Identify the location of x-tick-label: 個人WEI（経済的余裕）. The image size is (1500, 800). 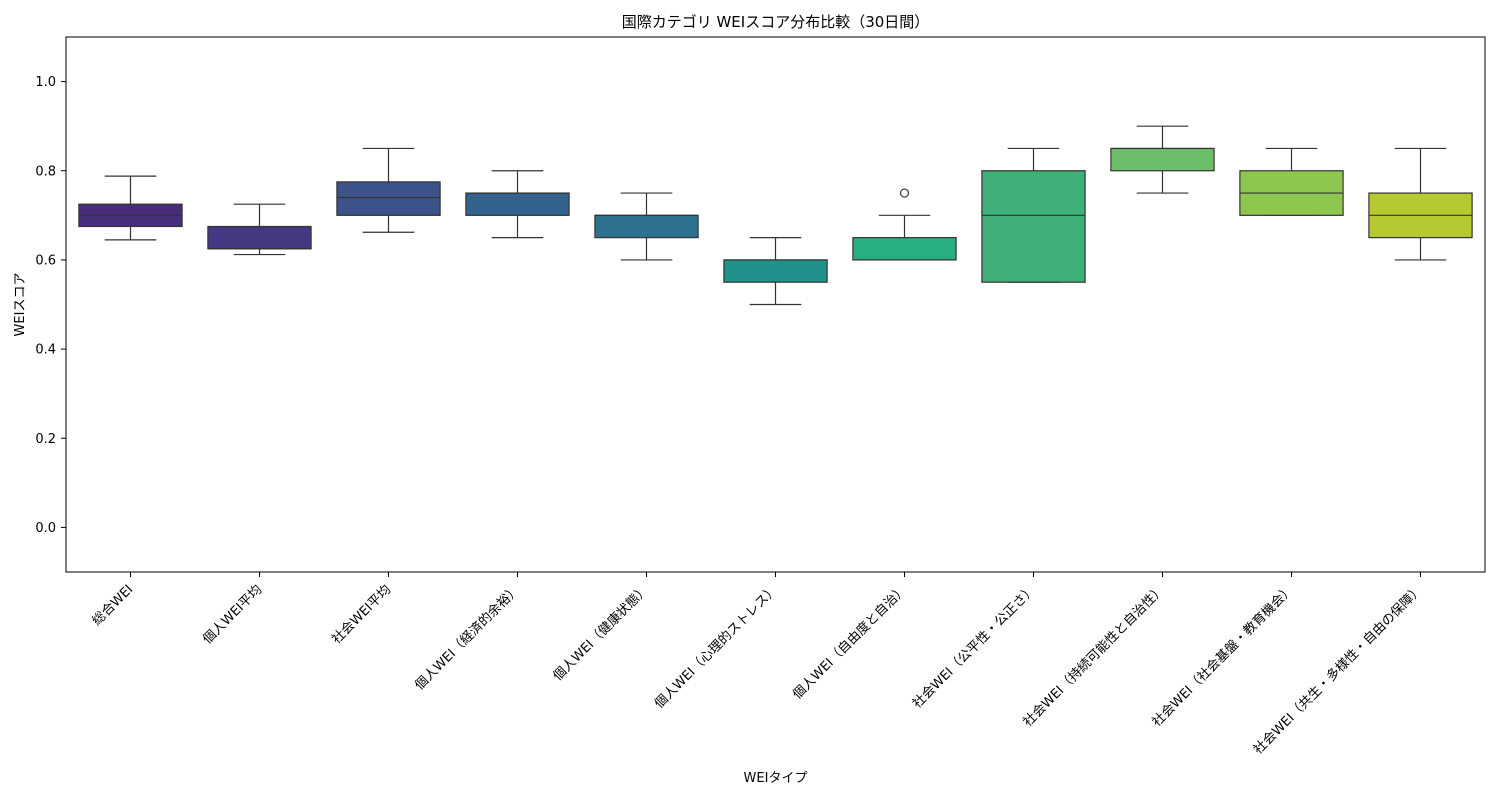
(468, 638).